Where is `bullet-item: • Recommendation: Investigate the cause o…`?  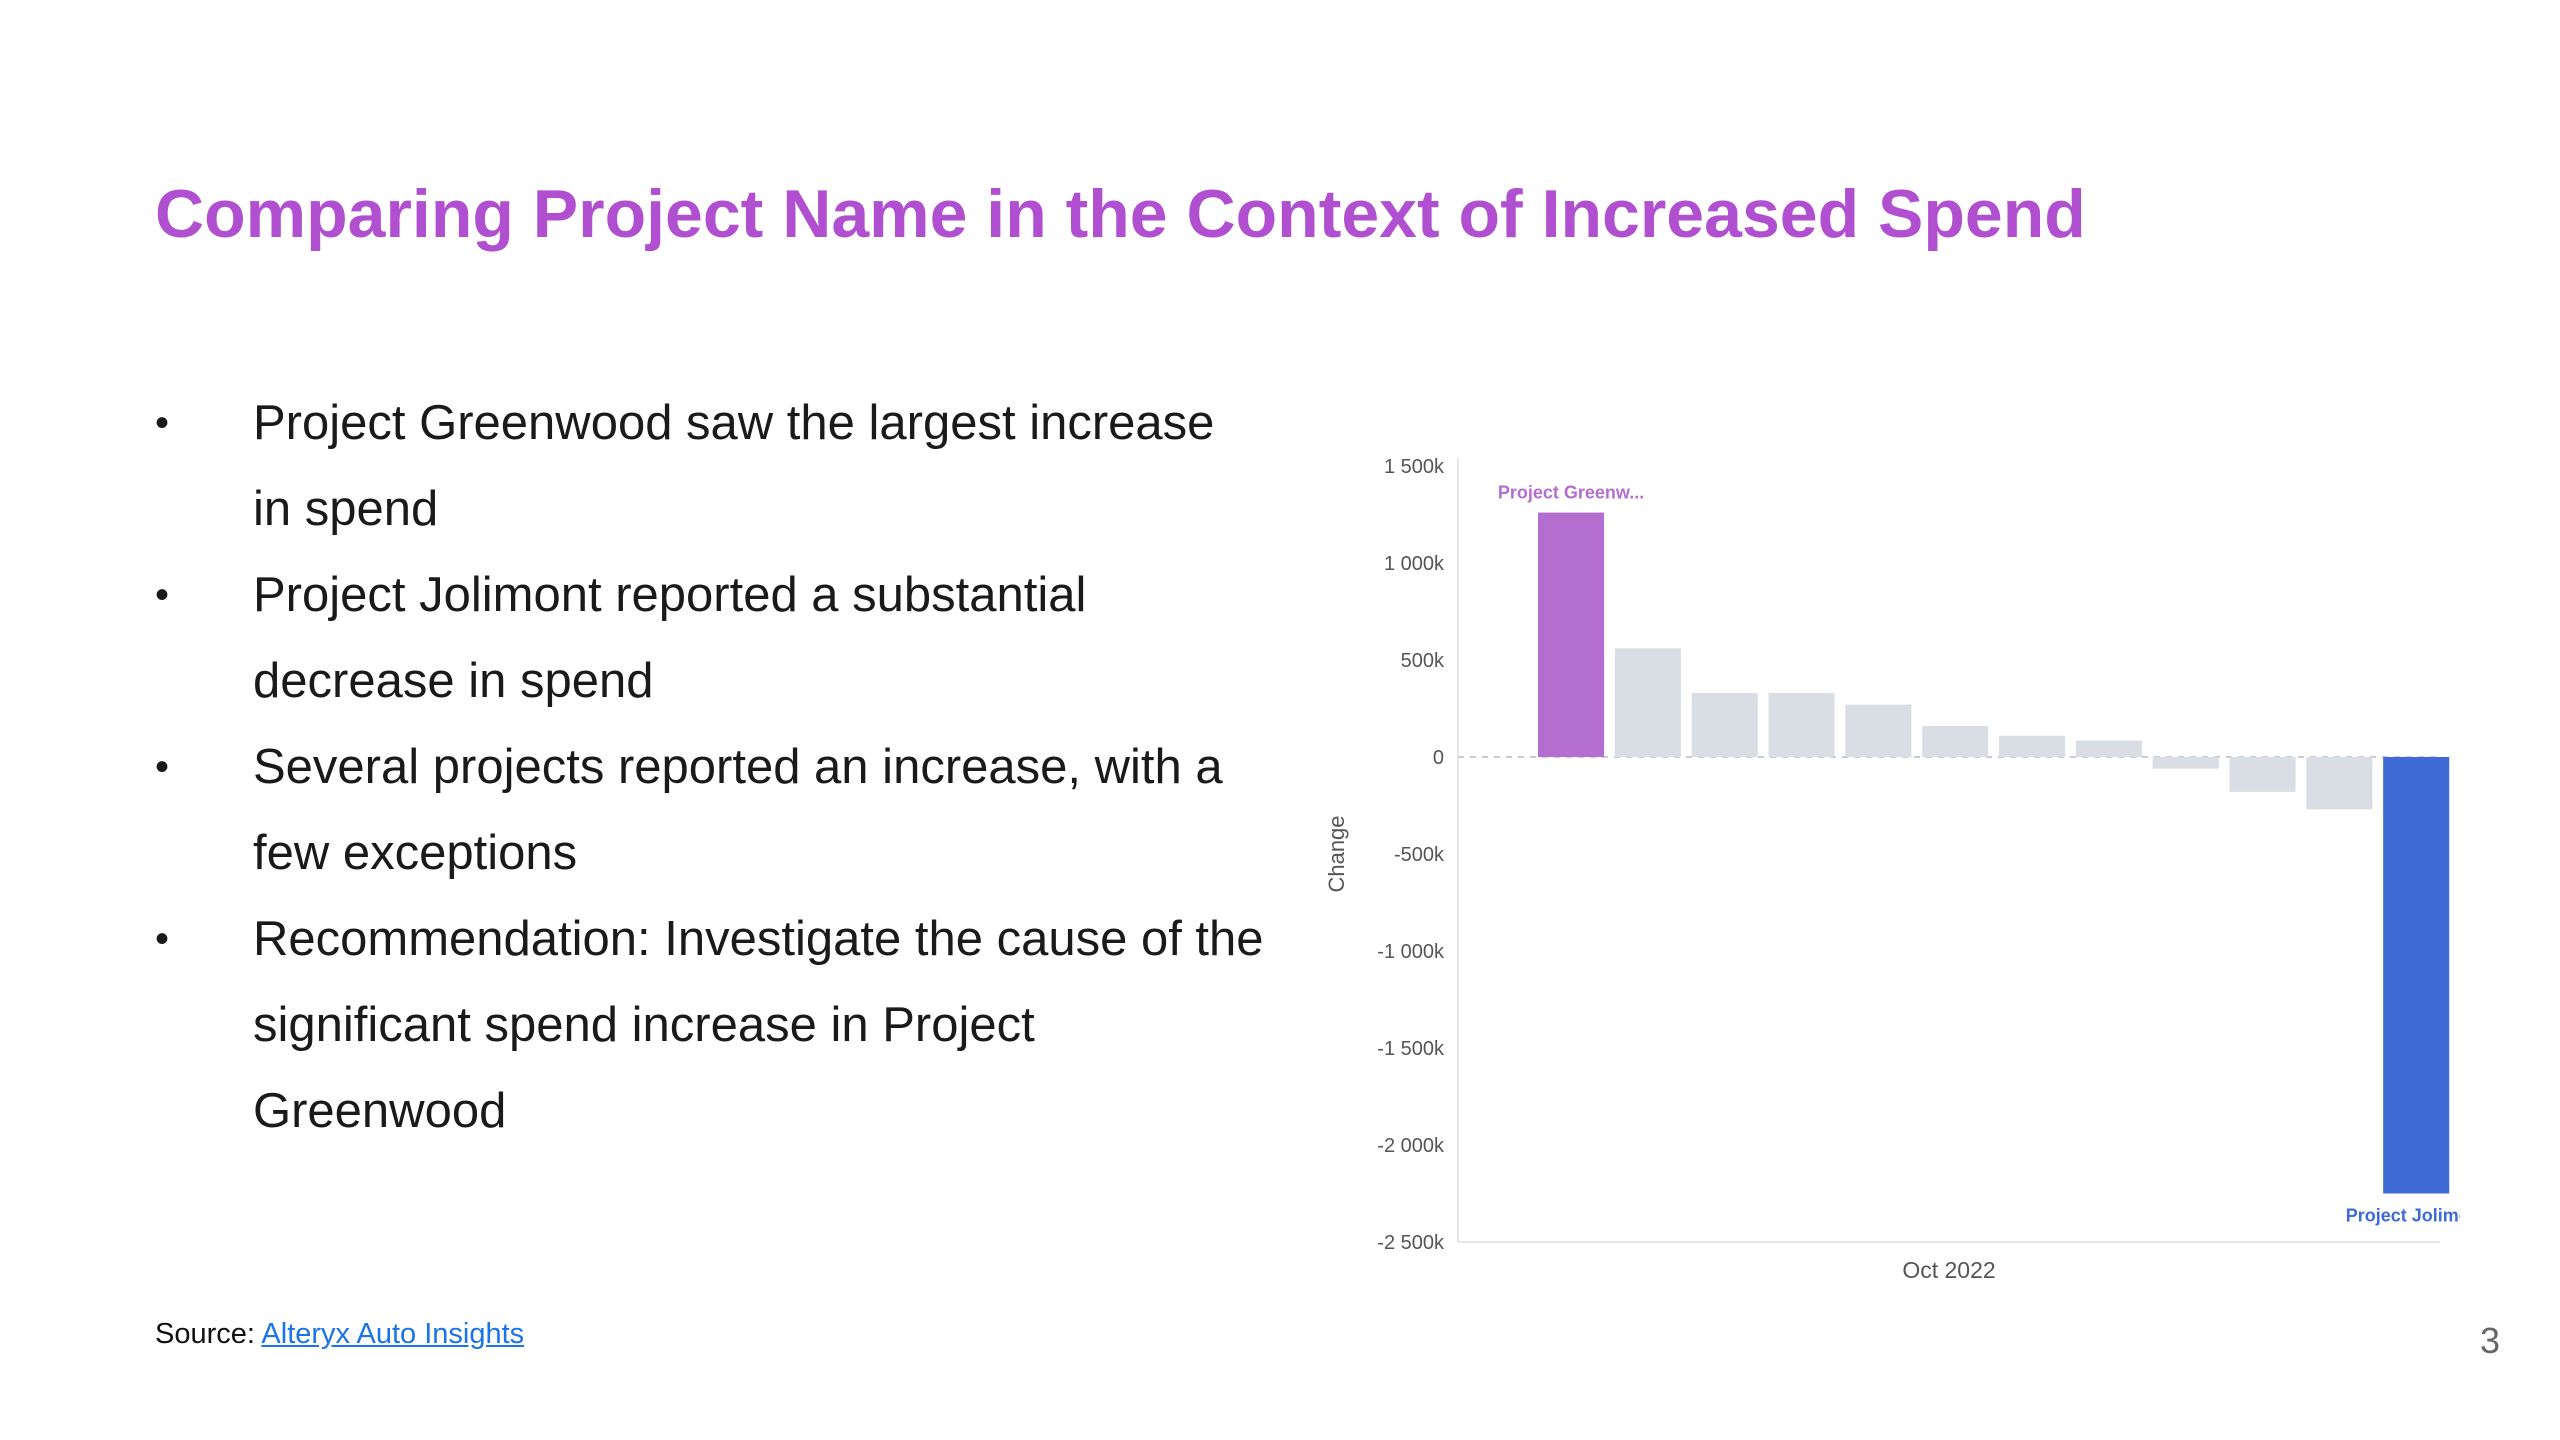 bullet-item: • Recommendation: Investigate the cause o… is located at coordinates (710, 1025).